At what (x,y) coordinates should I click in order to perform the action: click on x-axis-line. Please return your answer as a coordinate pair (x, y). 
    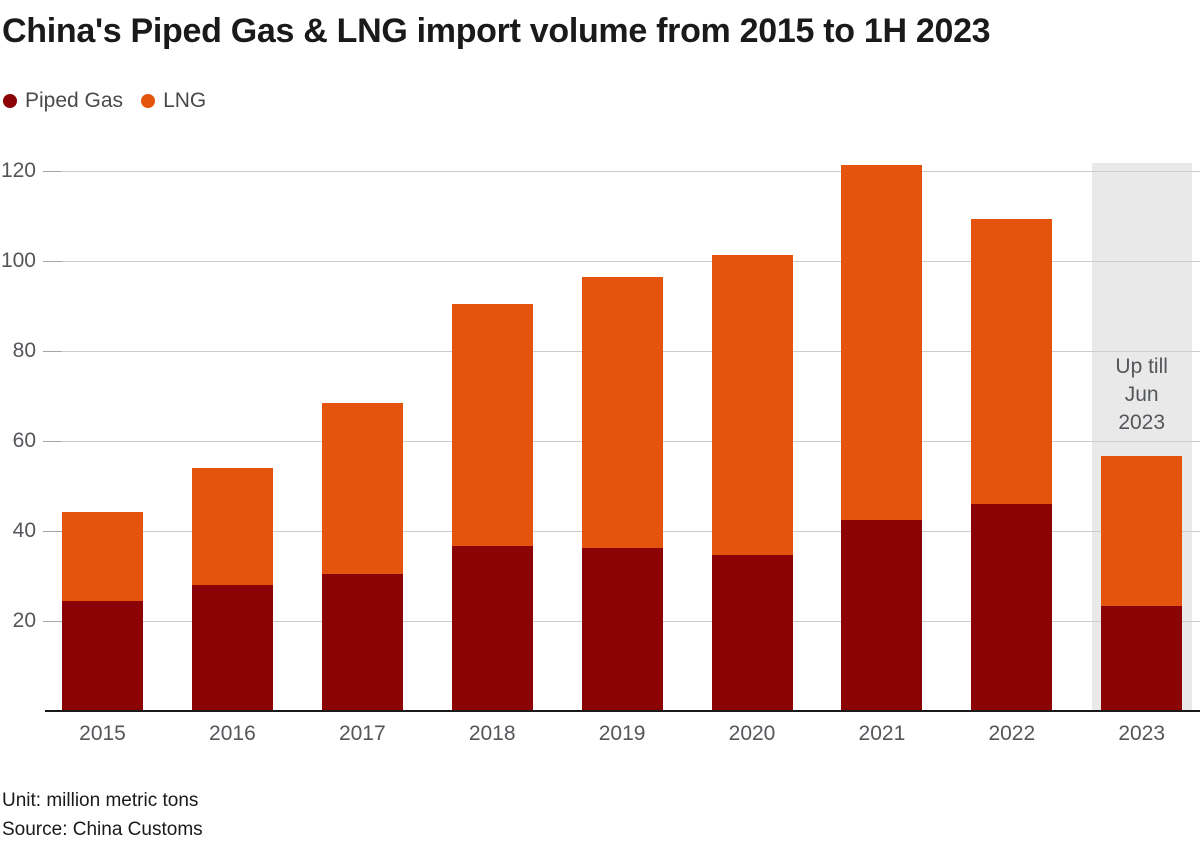
    Looking at the image, I should click on (622, 711).